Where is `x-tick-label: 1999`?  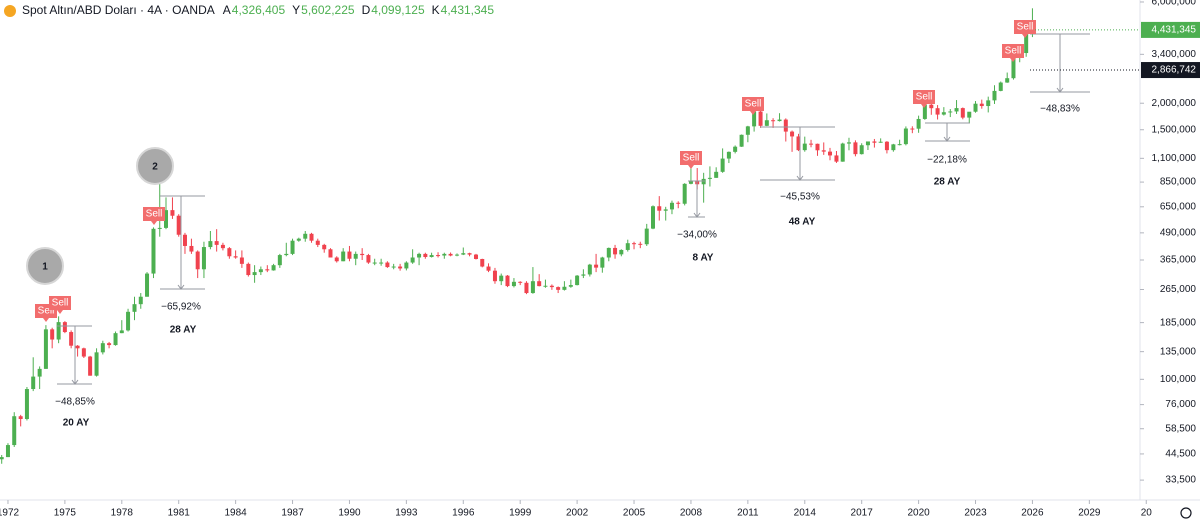
x-tick-label: 1999 is located at coordinates (520, 513).